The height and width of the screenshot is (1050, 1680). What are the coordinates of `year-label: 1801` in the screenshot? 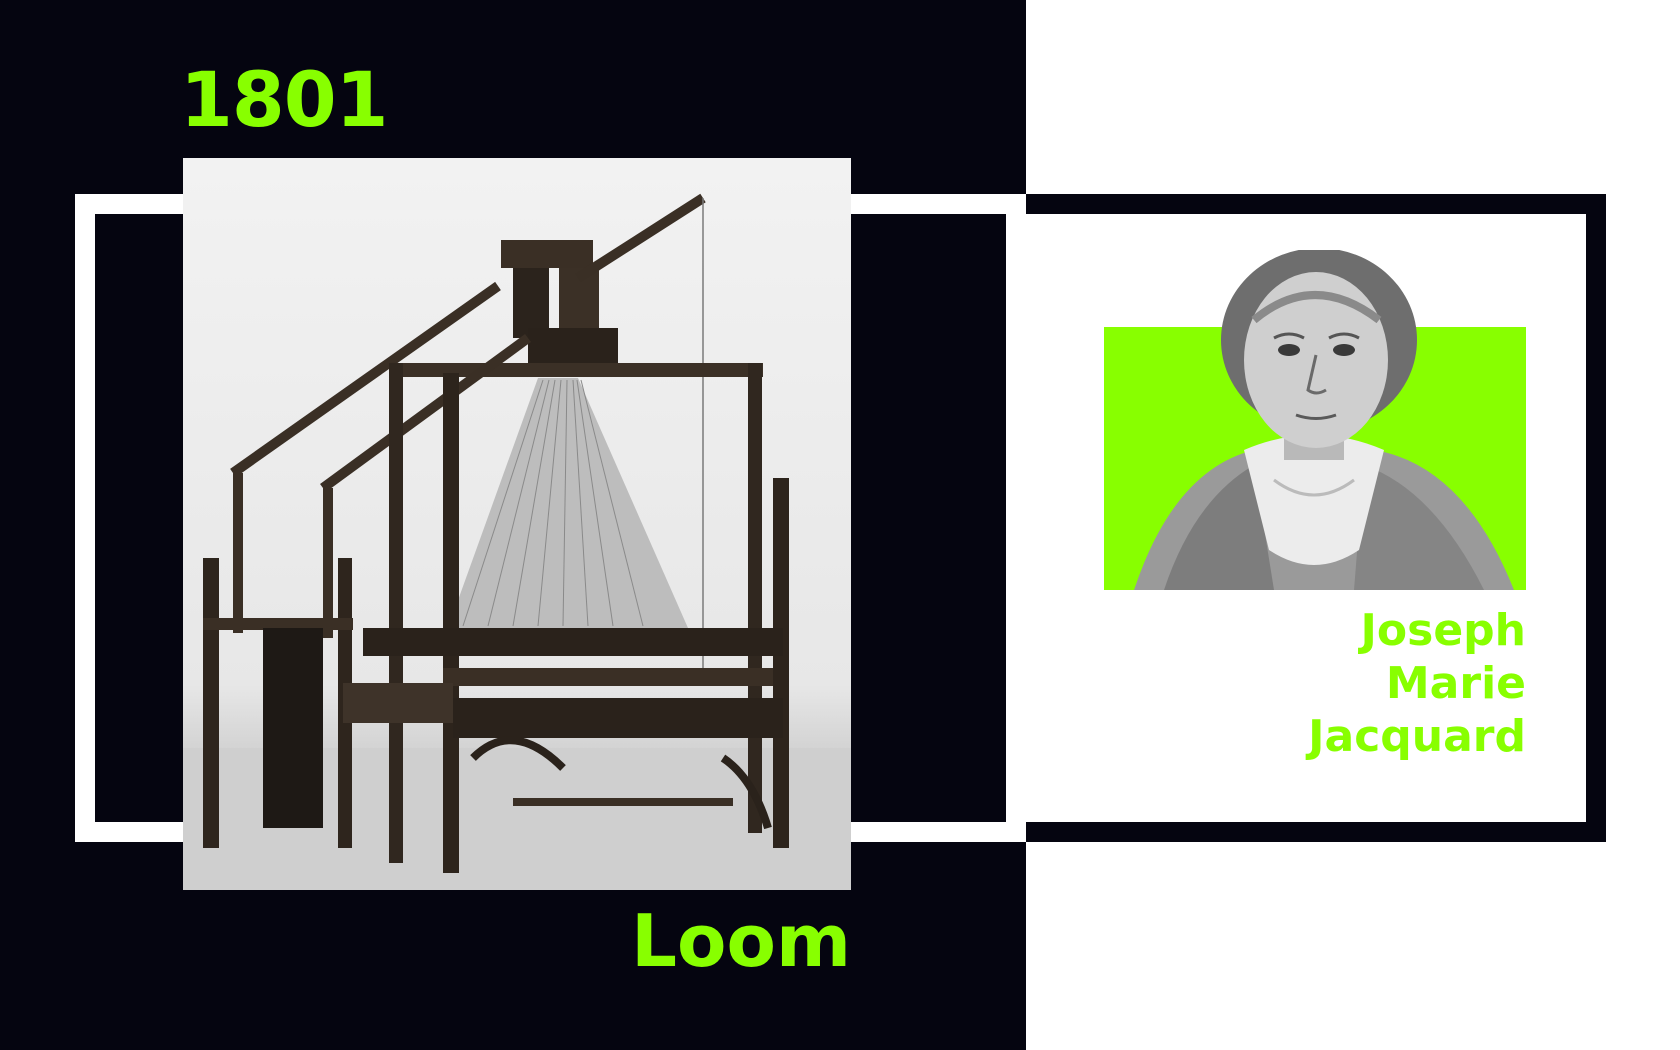 It's located at (284, 99).